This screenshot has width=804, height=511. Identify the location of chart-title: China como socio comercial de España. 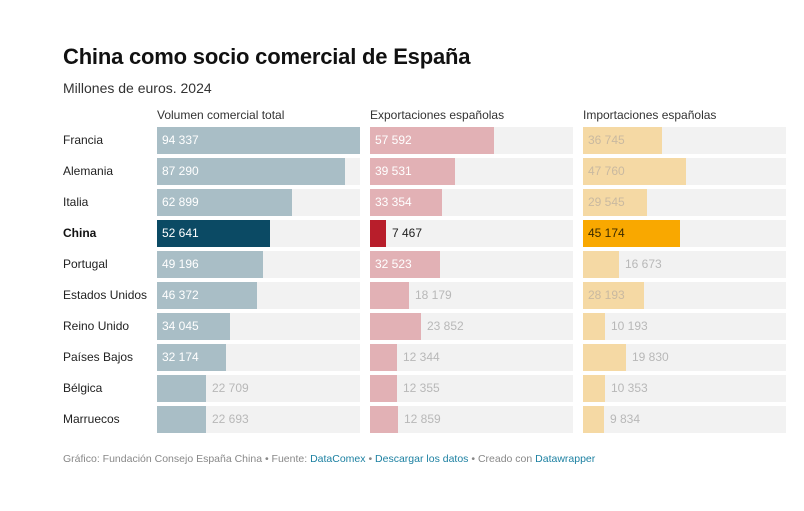
(267, 56).